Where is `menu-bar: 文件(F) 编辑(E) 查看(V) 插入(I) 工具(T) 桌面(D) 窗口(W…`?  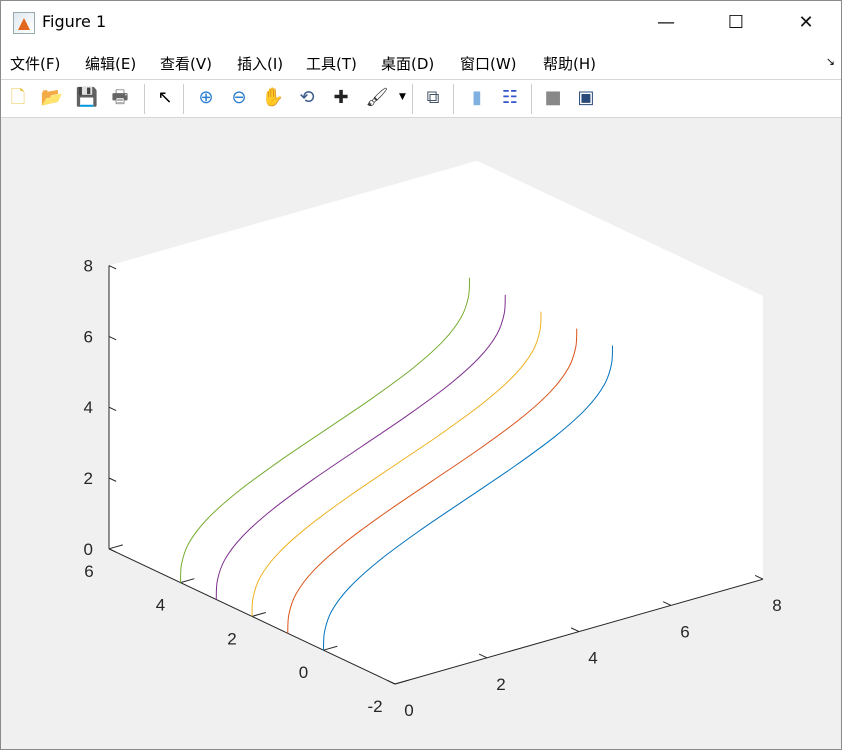 menu-bar: 文件(F) 编辑(E) 查看(V) 插入(I) 工具(T) 桌面(D) 窗口(W… is located at coordinates (421, 62).